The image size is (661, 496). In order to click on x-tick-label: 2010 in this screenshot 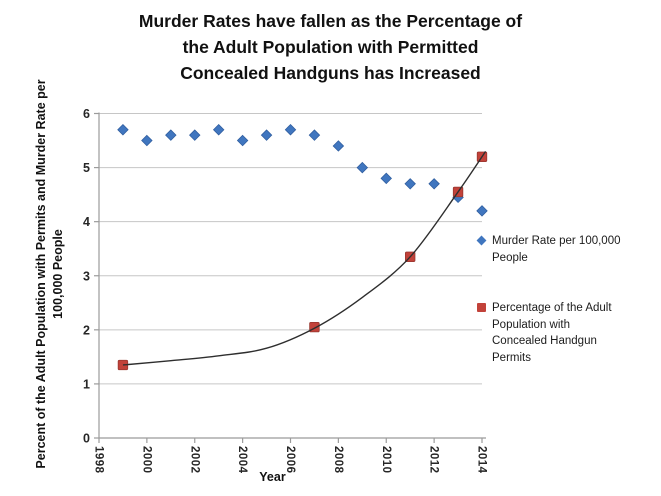, I will do `click(386, 460)`.